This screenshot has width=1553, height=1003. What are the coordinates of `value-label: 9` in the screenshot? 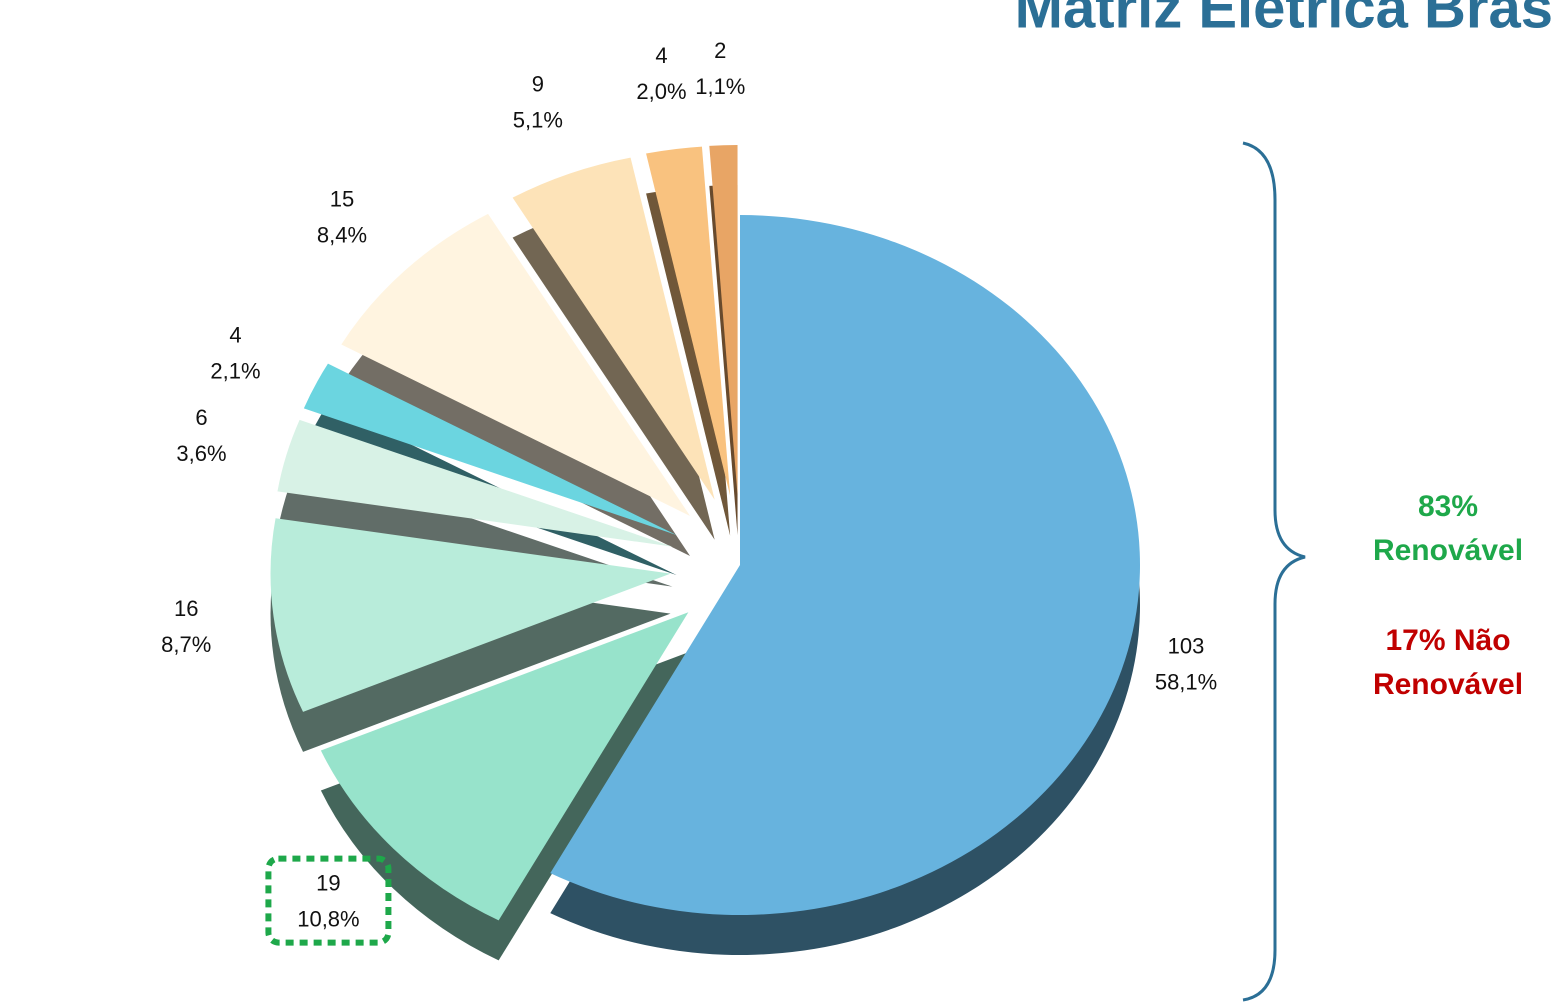 It's located at (538, 84).